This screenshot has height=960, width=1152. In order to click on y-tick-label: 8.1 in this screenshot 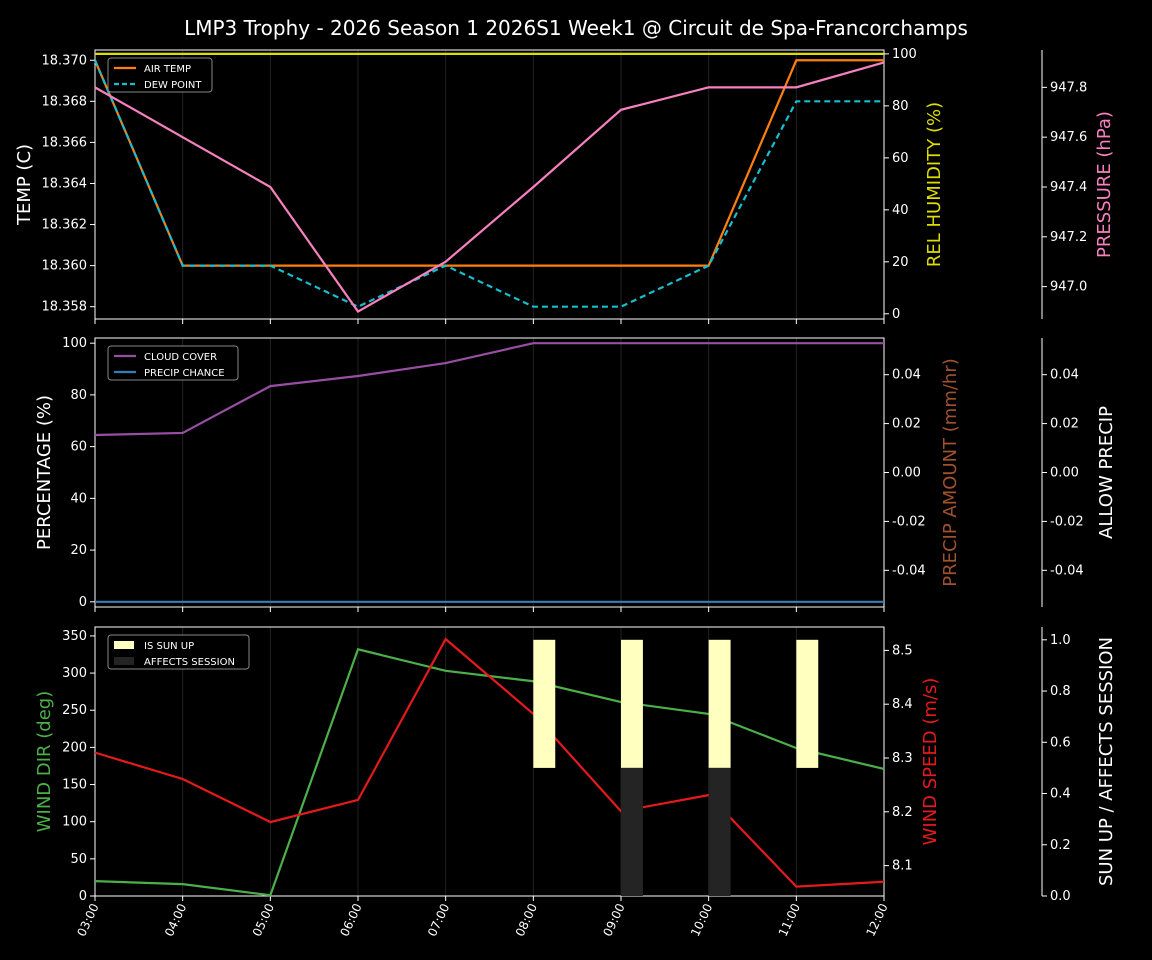, I will do `click(902, 866)`.